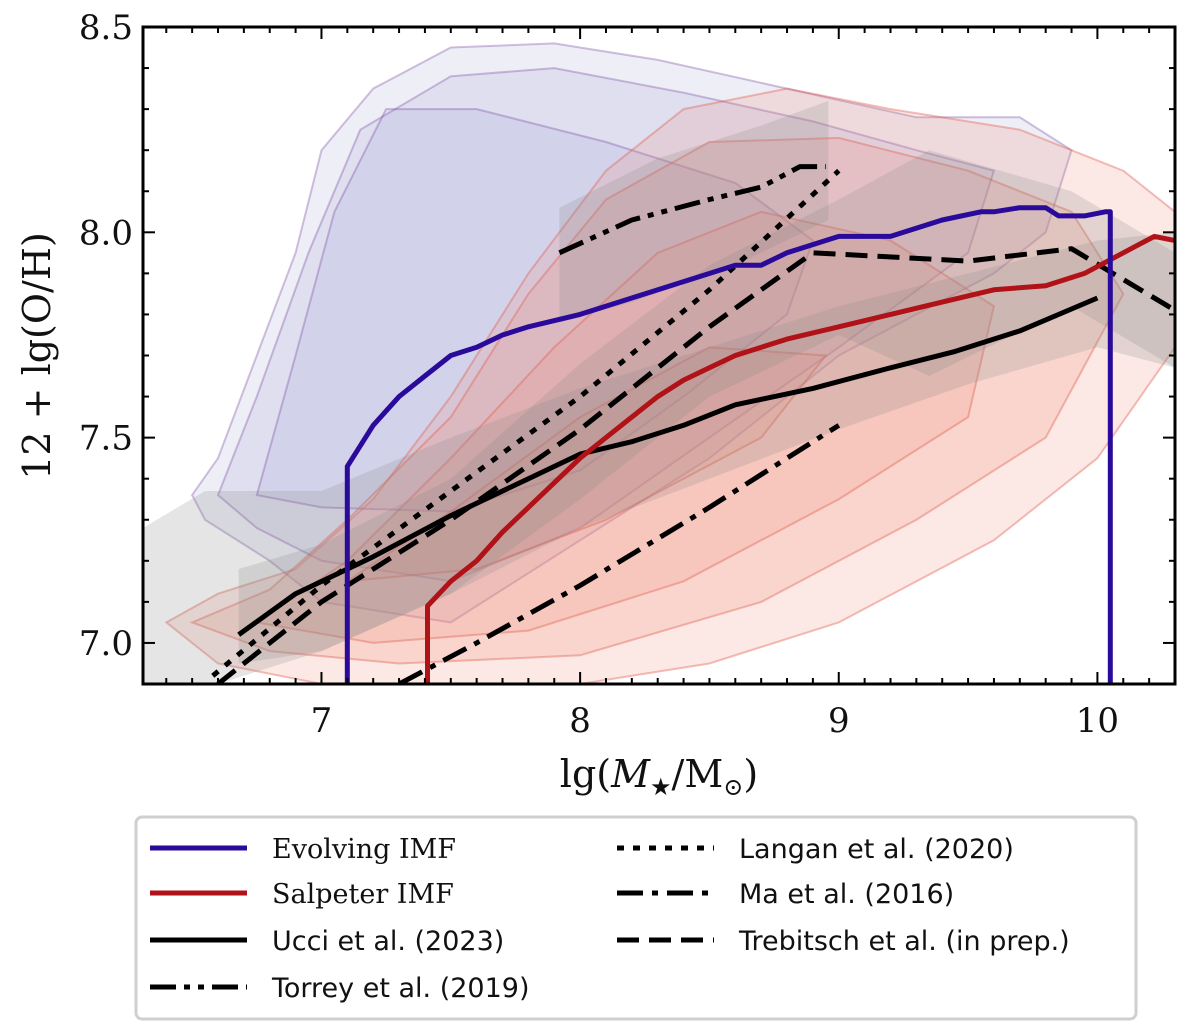 This screenshot has height=1029, width=1200. I want to click on band-torrey, so click(694, 211).